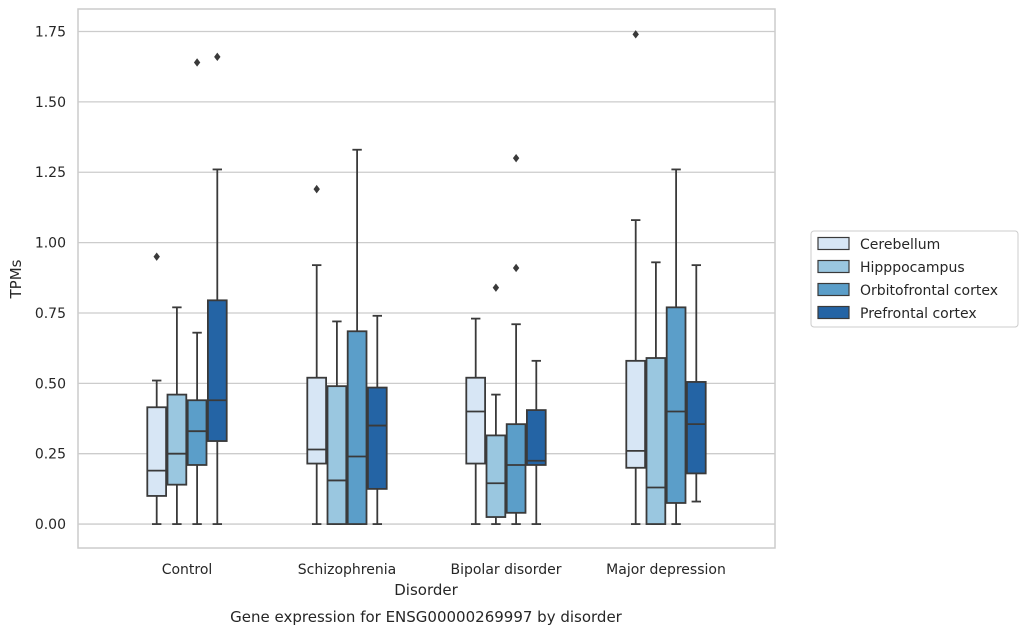 The height and width of the screenshot is (634, 1028). I want to click on y-tick-label: 0.25, so click(50, 455).